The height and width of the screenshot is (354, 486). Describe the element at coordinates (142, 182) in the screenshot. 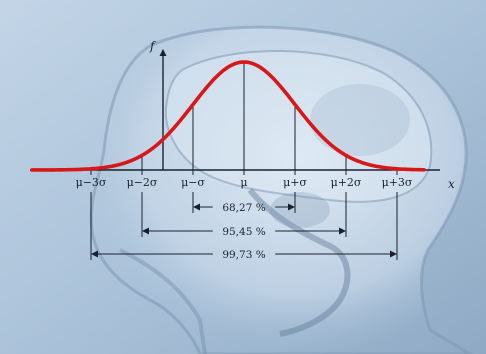

I see `tick-label: μ−2σ` at that location.